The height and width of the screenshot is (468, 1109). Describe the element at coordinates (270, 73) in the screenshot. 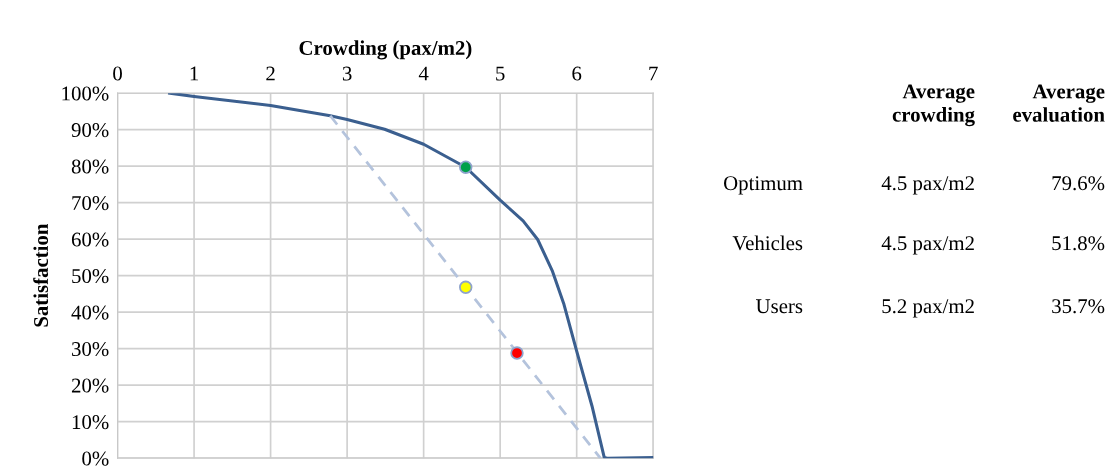

I see `x-tick-label: 2` at that location.